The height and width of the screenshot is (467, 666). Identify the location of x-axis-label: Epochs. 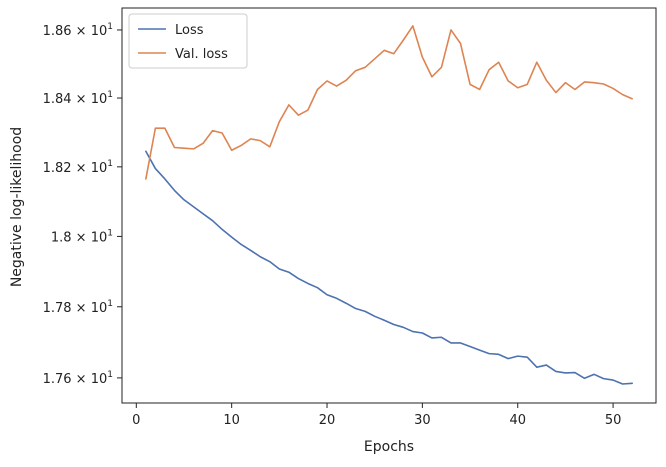
(389, 447).